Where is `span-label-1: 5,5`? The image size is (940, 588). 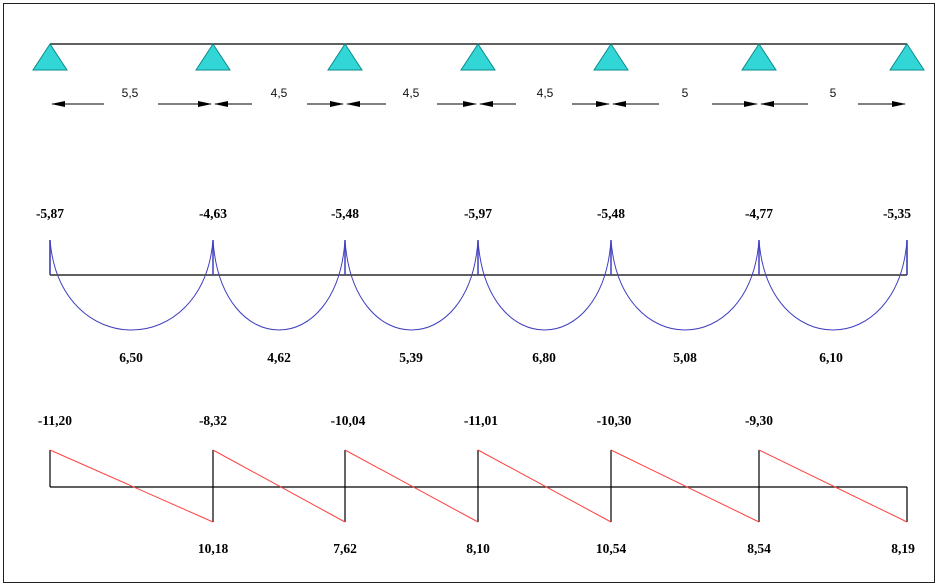 span-label-1: 5,5 is located at coordinates (130, 93).